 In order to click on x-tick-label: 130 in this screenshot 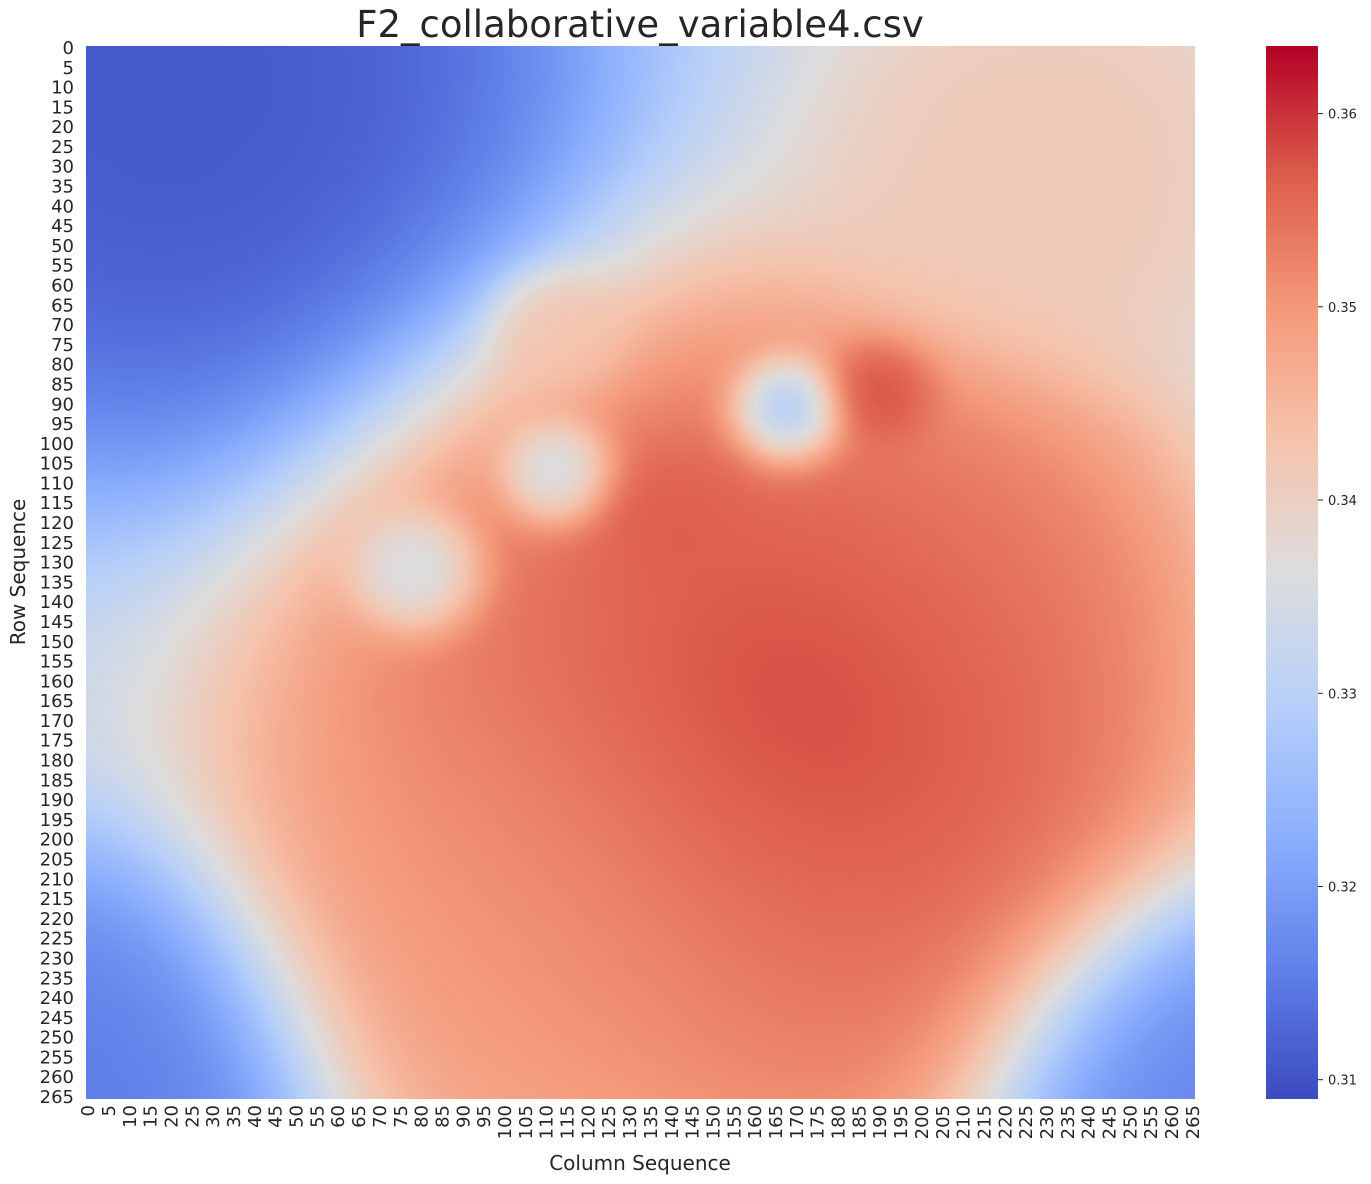, I will do `click(630, 1122)`.